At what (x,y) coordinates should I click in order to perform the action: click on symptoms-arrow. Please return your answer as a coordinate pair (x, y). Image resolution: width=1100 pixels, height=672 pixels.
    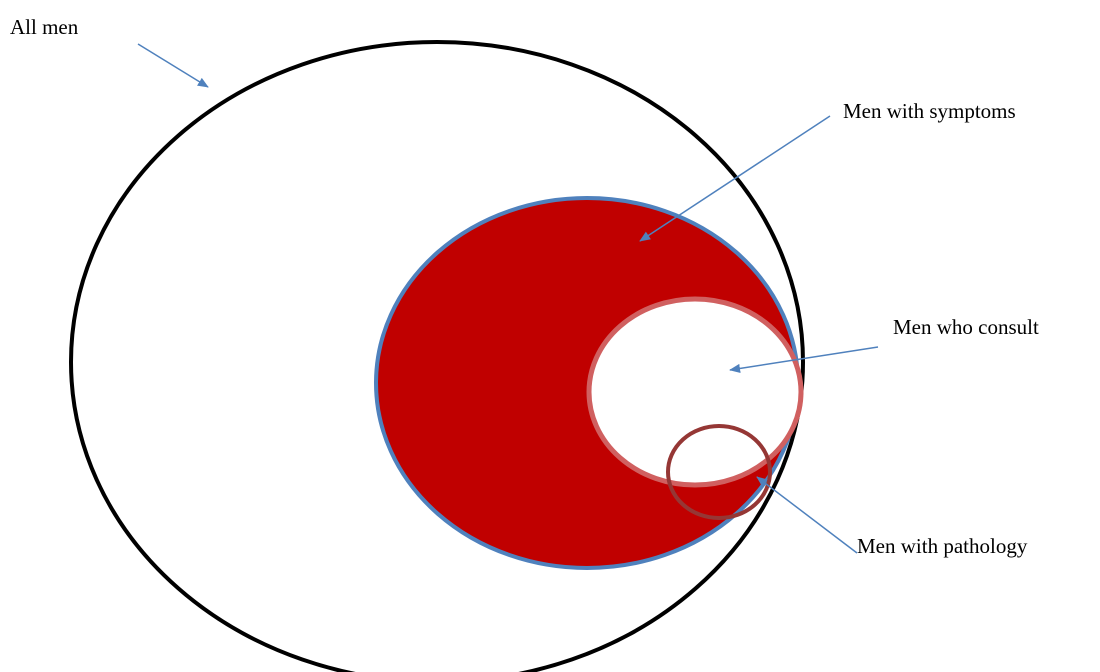
    Looking at the image, I should click on (735, 178).